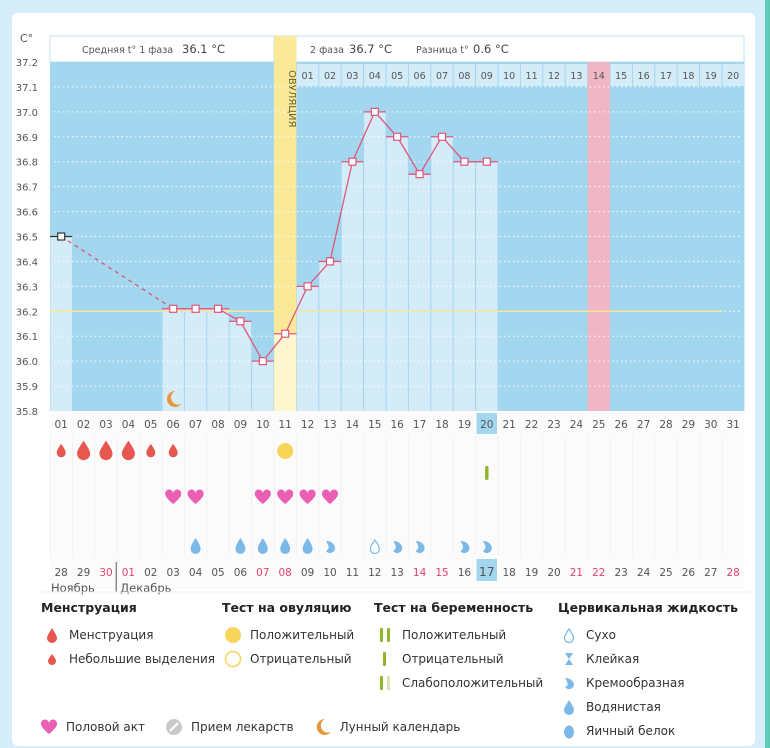 The width and height of the screenshot is (770, 748). Describe the element at coordinates (385, 635) in the screenshot. I see `two-lines-icon` at that location.